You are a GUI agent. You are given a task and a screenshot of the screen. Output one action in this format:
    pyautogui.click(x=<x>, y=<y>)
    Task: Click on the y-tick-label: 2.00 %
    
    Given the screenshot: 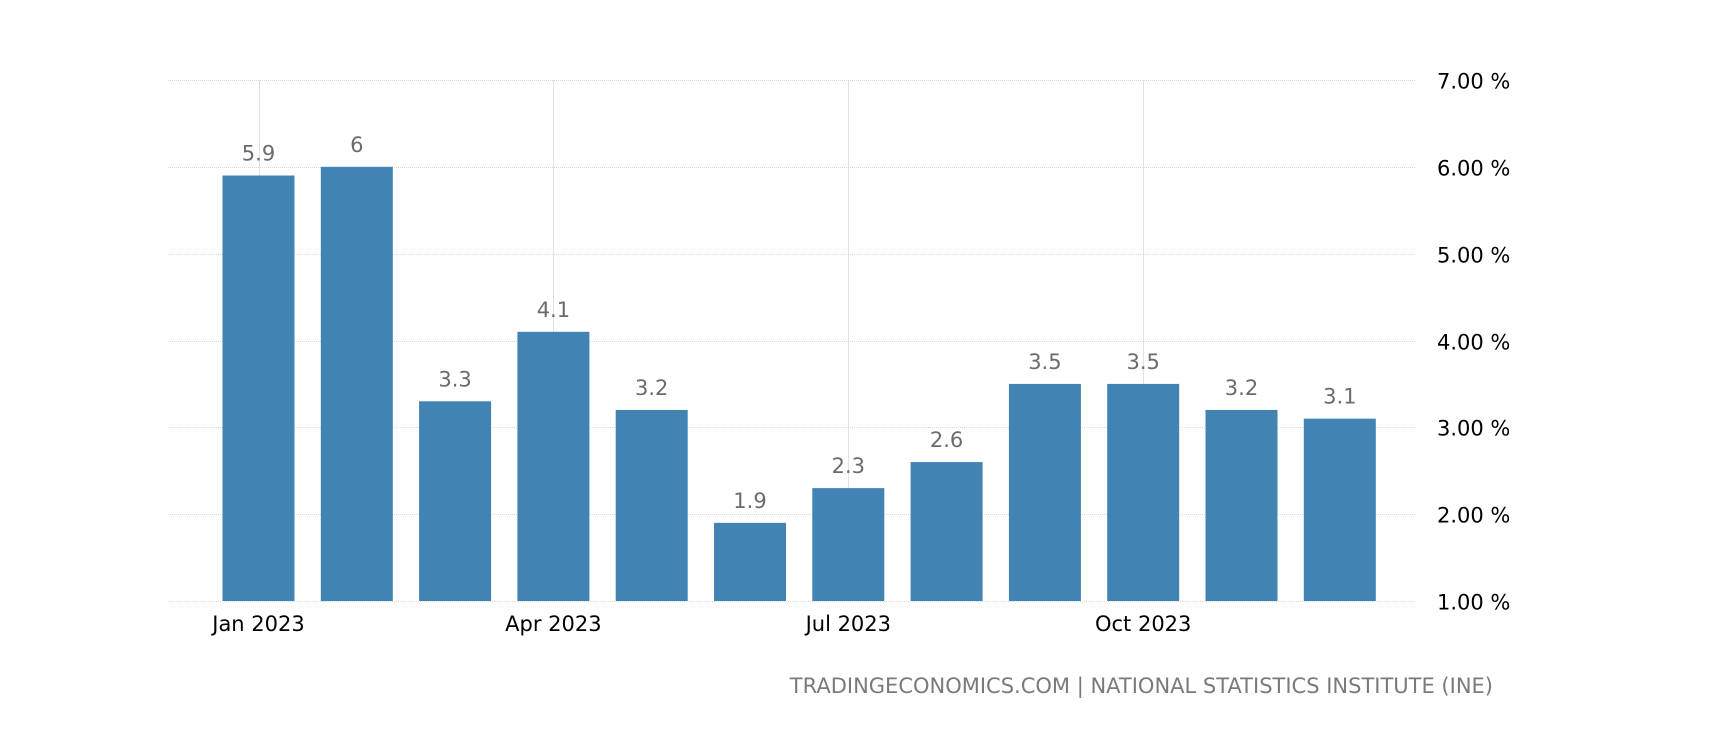 What is the action you would take?
    pyautogui.click(x=1473, y=516)
    